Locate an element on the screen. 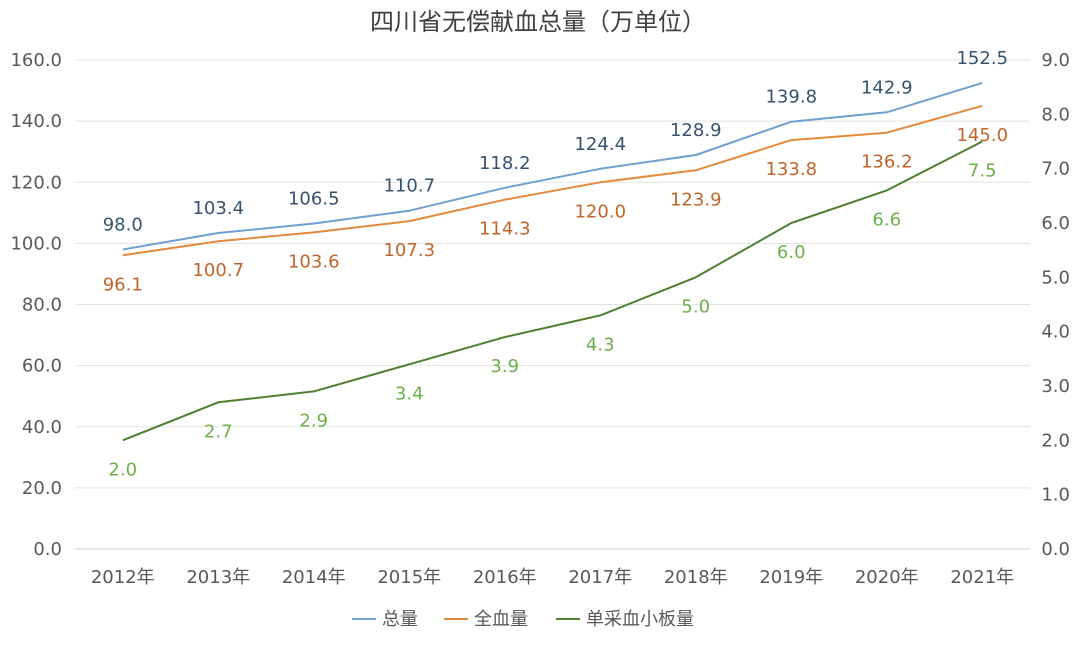 The image size is (1080, 645). y-right-tick-label: 0.0 is located at coordinates (1055, 549).